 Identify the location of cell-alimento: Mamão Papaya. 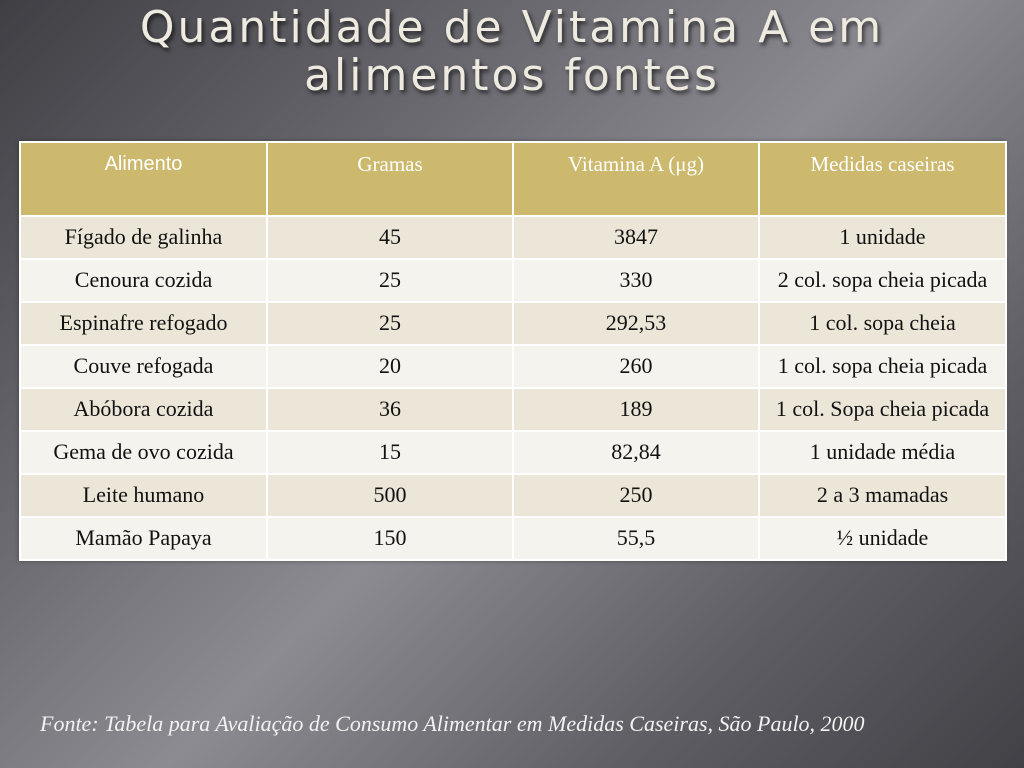
(143, 538).